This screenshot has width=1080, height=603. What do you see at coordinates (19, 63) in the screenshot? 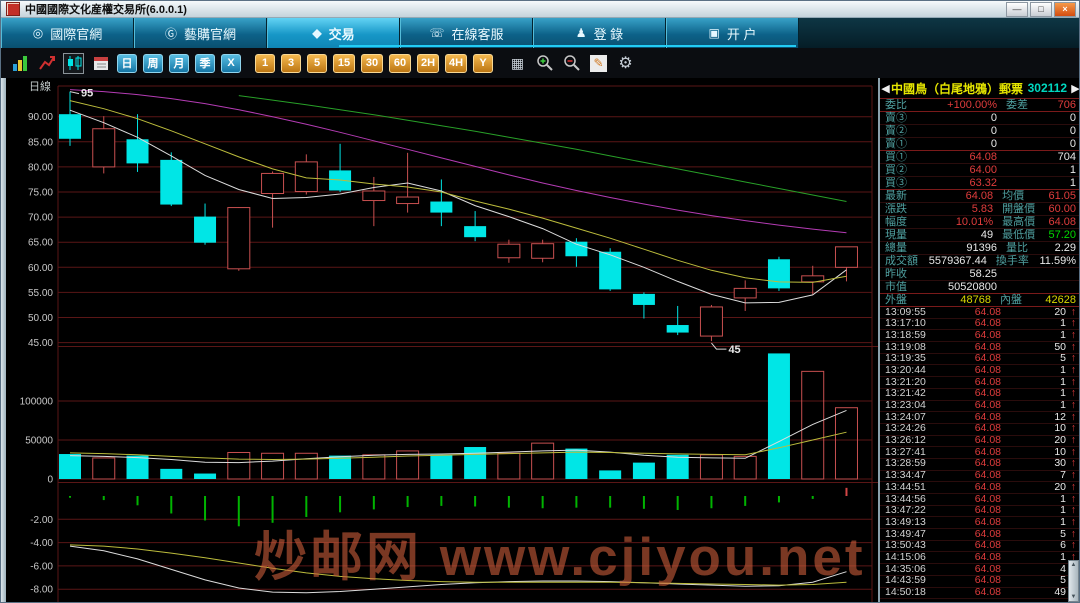
I see `bar-chart-icon` at bounding box center [19, 63].